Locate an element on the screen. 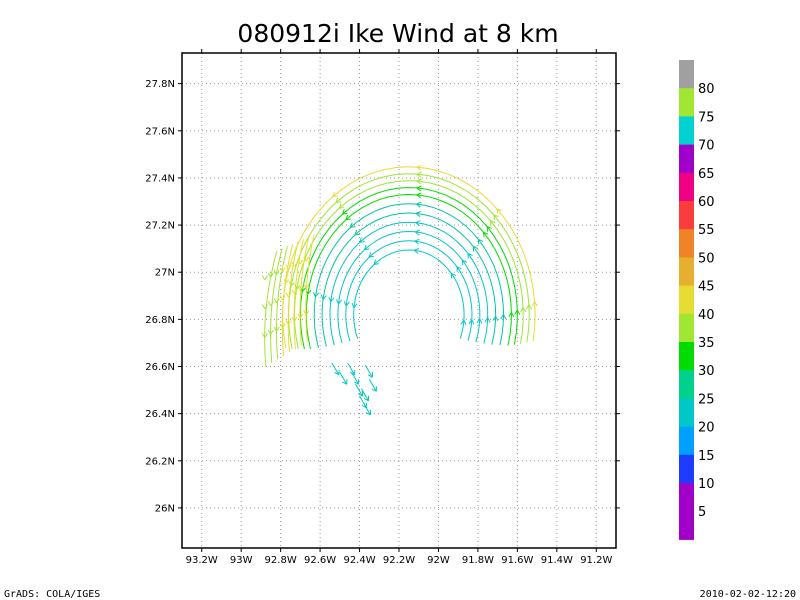 Image resolution: width=800 pixels, height=600 pixels. colorbar-label: 25 is located at coordinates (706, 399).